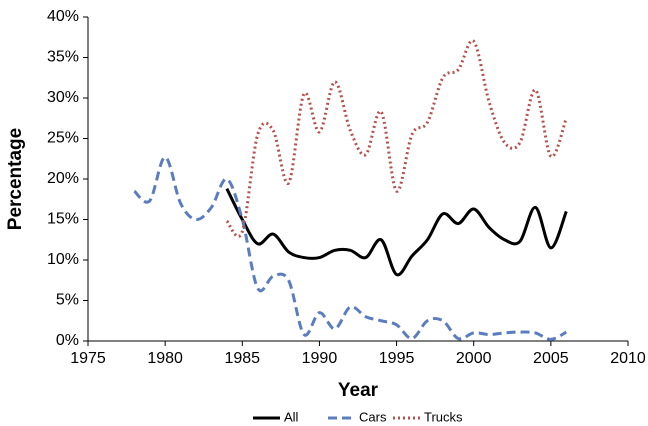 The image size is (648, 426). What do you see at coordinates (397, 358) in the screenshot?
I see `x-tick-label: 1995` at bounding box center [397, 358].